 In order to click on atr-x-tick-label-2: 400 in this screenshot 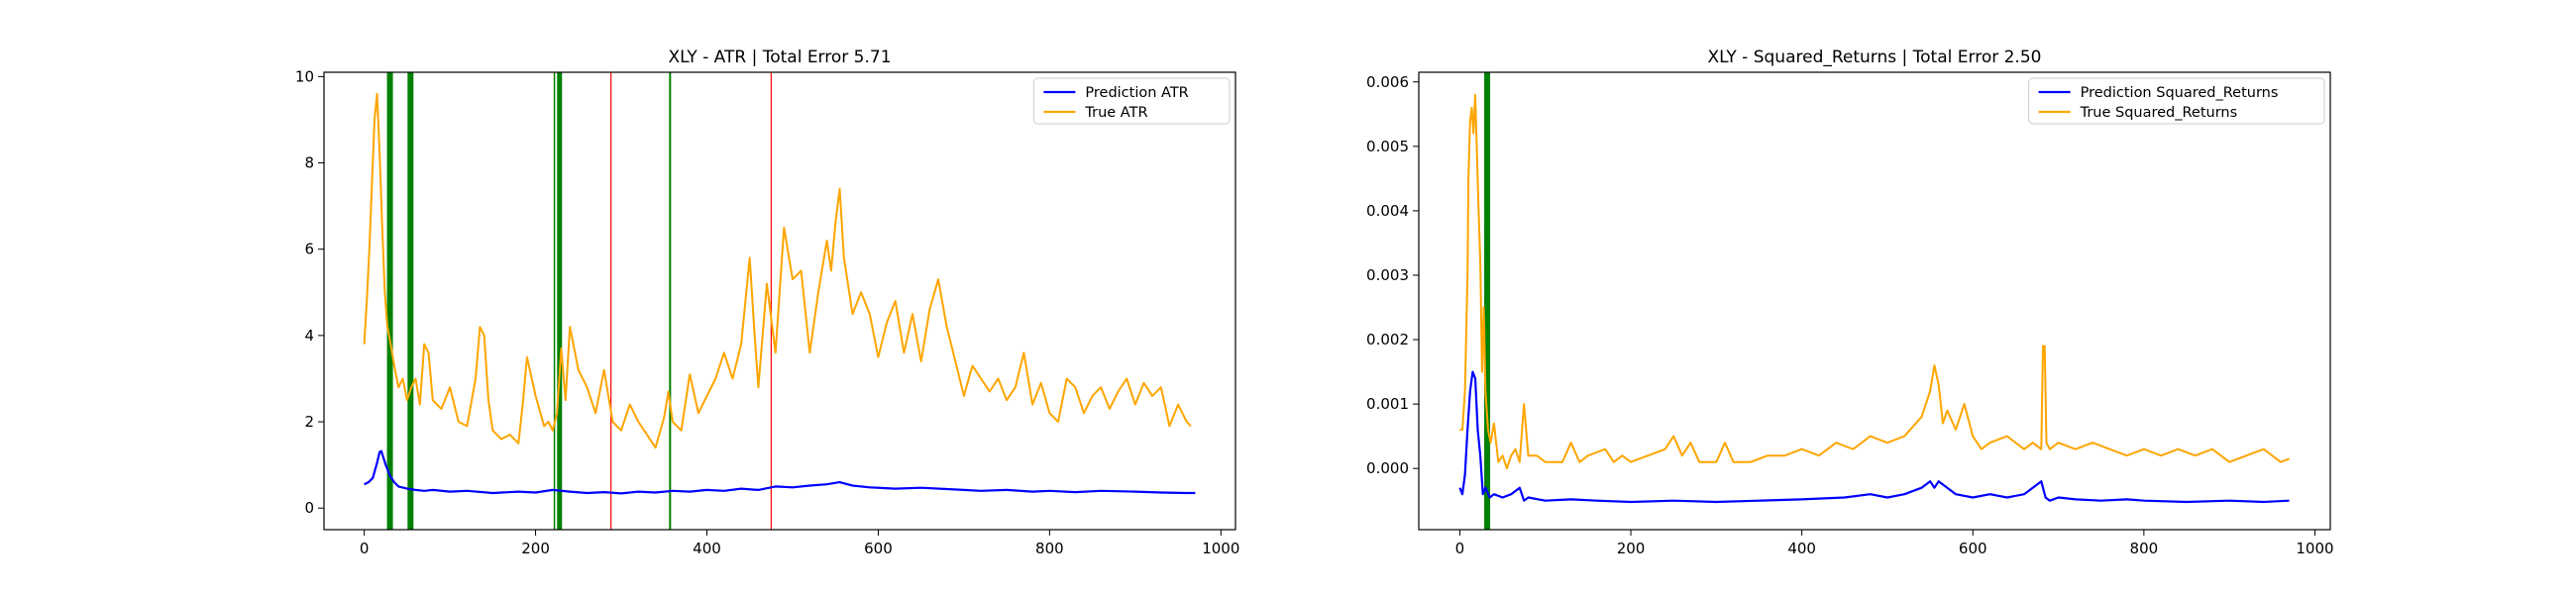, I will do `click(707, 548)`.